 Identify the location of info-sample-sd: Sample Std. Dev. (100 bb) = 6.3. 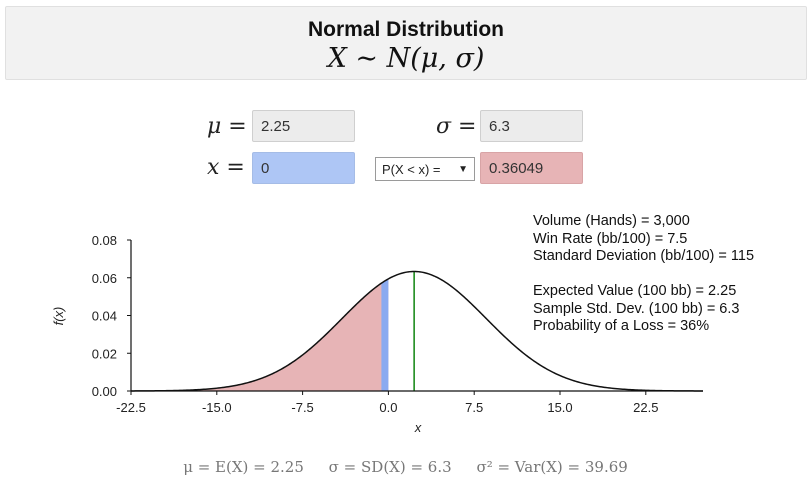
(636, 308).